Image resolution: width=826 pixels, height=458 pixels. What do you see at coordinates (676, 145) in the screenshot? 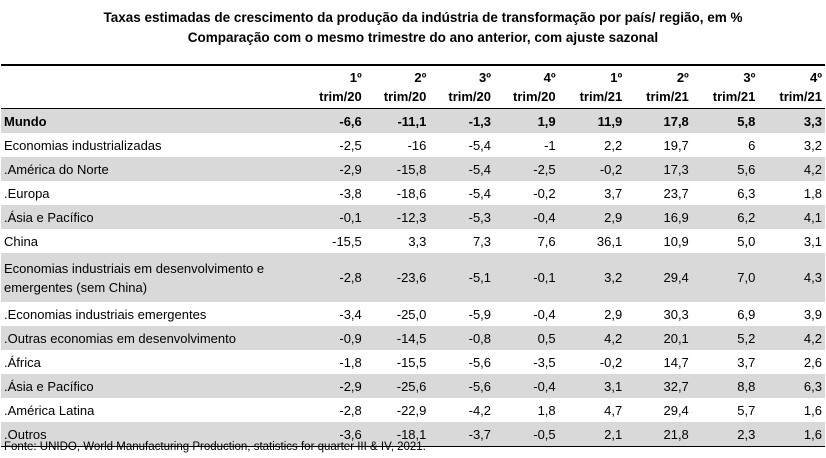
I see `value-cell: 19,7` at bounding box center [676, 145].